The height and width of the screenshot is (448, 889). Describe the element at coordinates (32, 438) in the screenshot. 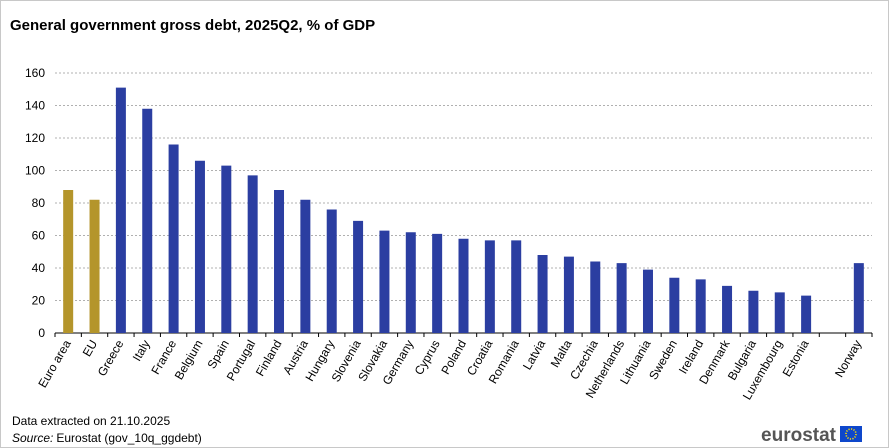

I see `source-label: Source:` at that location.